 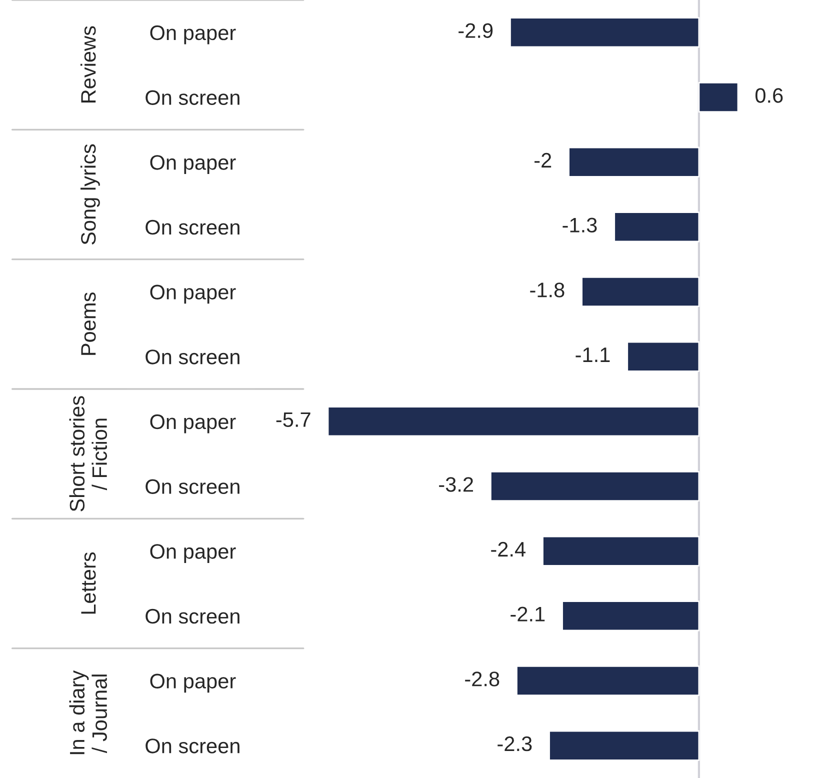 I want to click on text: Reviews, so click(x=88, y=64).